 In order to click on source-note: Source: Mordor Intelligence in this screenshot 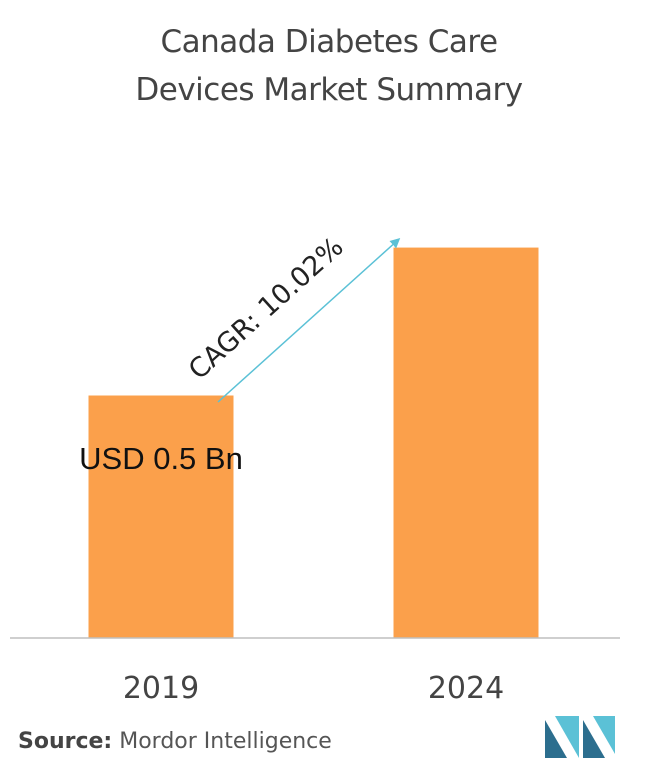, I will do `click(175, 741)`.